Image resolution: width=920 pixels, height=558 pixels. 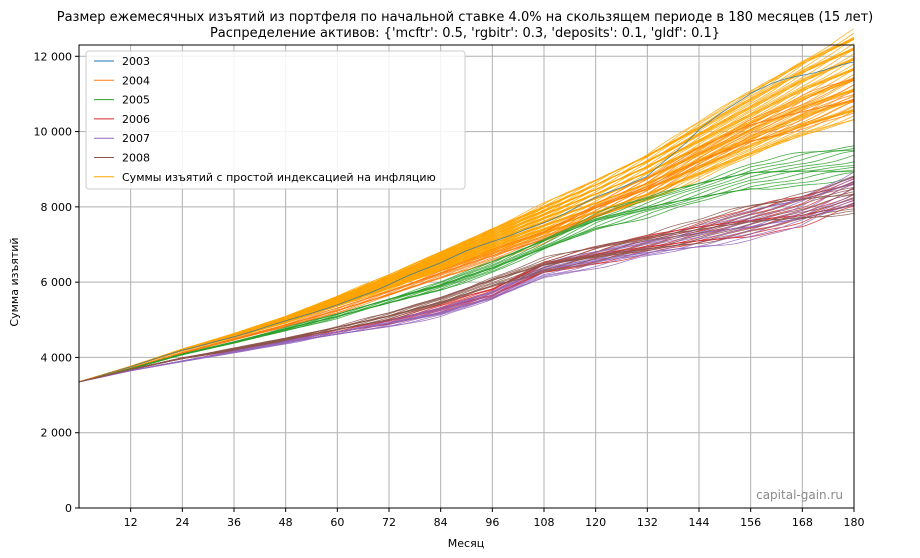 I want to click on x-tick-label: 180, so click(x=854, y=522).